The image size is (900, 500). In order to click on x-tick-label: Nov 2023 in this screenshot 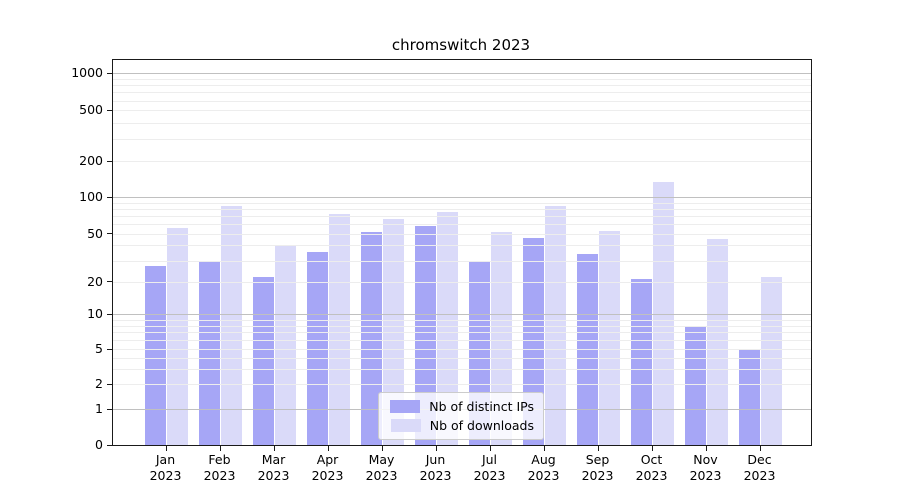, I will do `click(706, 467)`.